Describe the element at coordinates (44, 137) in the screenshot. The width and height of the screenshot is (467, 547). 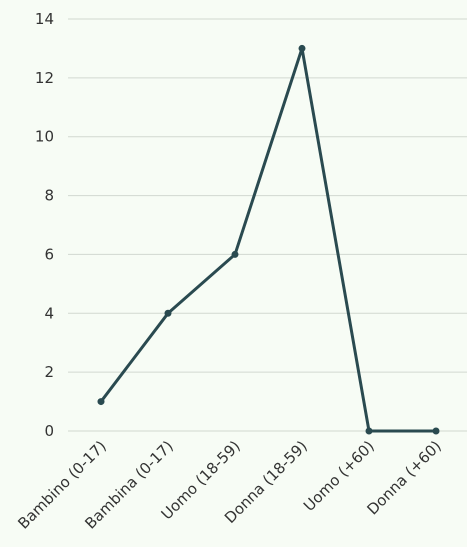
I see `y-tick-label: 10` at that location.